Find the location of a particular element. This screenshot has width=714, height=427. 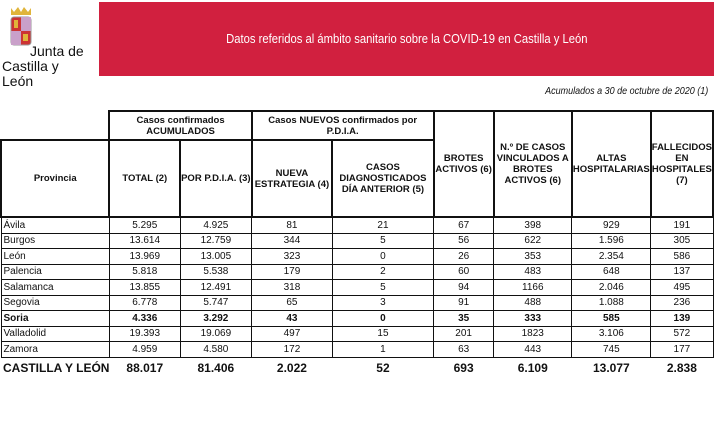

value-cell: 137 is located at coordinates (682, 271).